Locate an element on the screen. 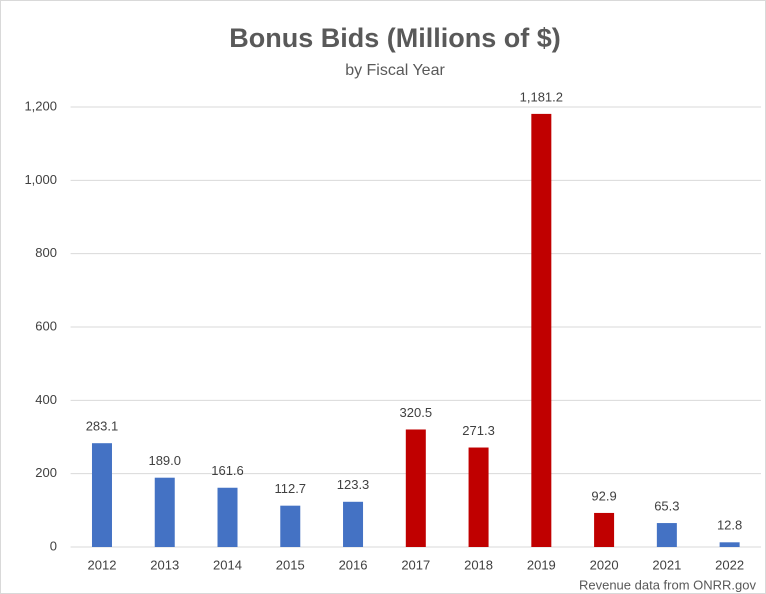  x-tick-label: 2018 is located at coordinates (478, 564).